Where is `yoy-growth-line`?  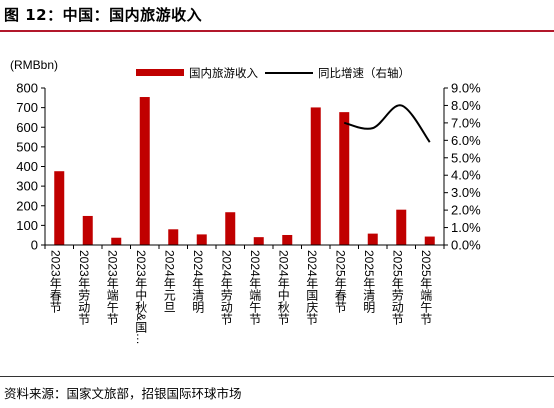
yoy-growth-line is located at coordinates (387, 123).